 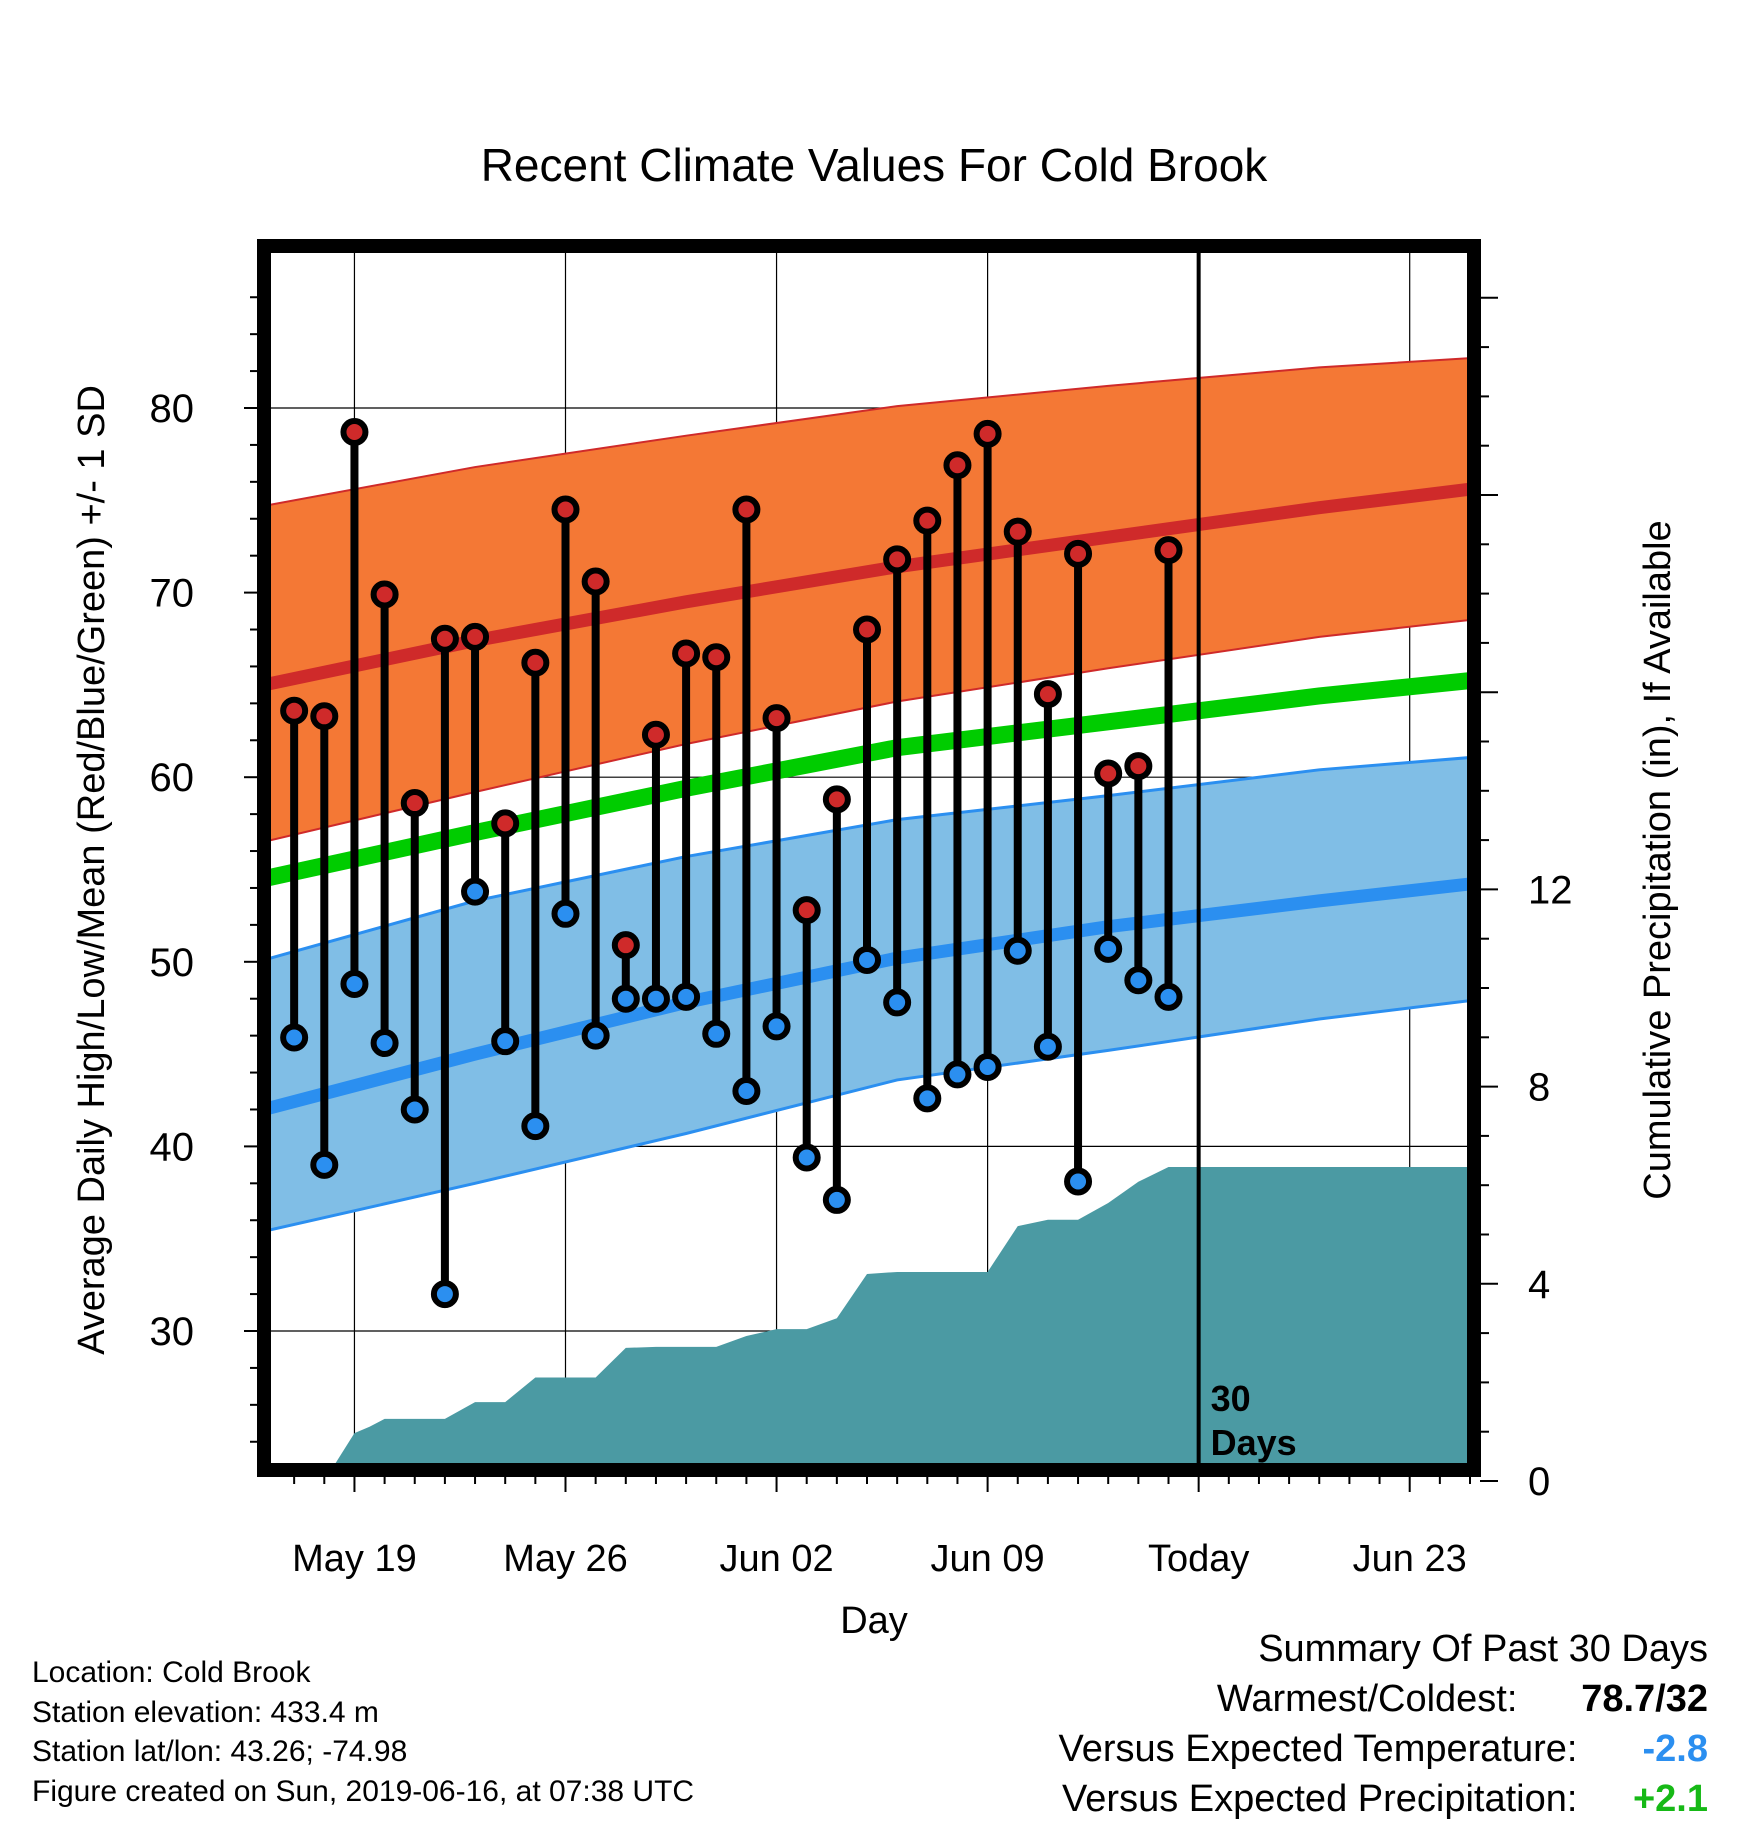 What do you see at coordinates (988, 1559) in the screenshot?
I see `x-tick-label: Jun 09` at bounding box center [988, 1559].